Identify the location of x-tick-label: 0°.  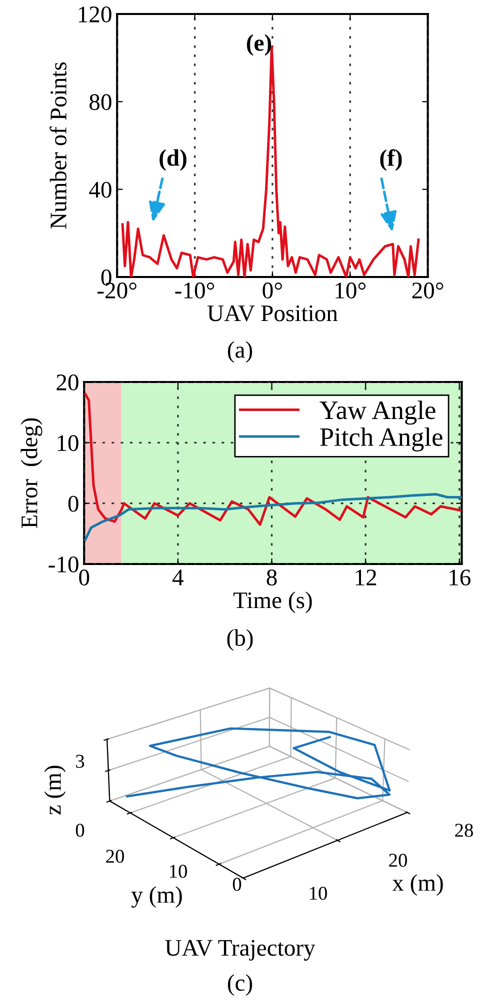
(272, 290).